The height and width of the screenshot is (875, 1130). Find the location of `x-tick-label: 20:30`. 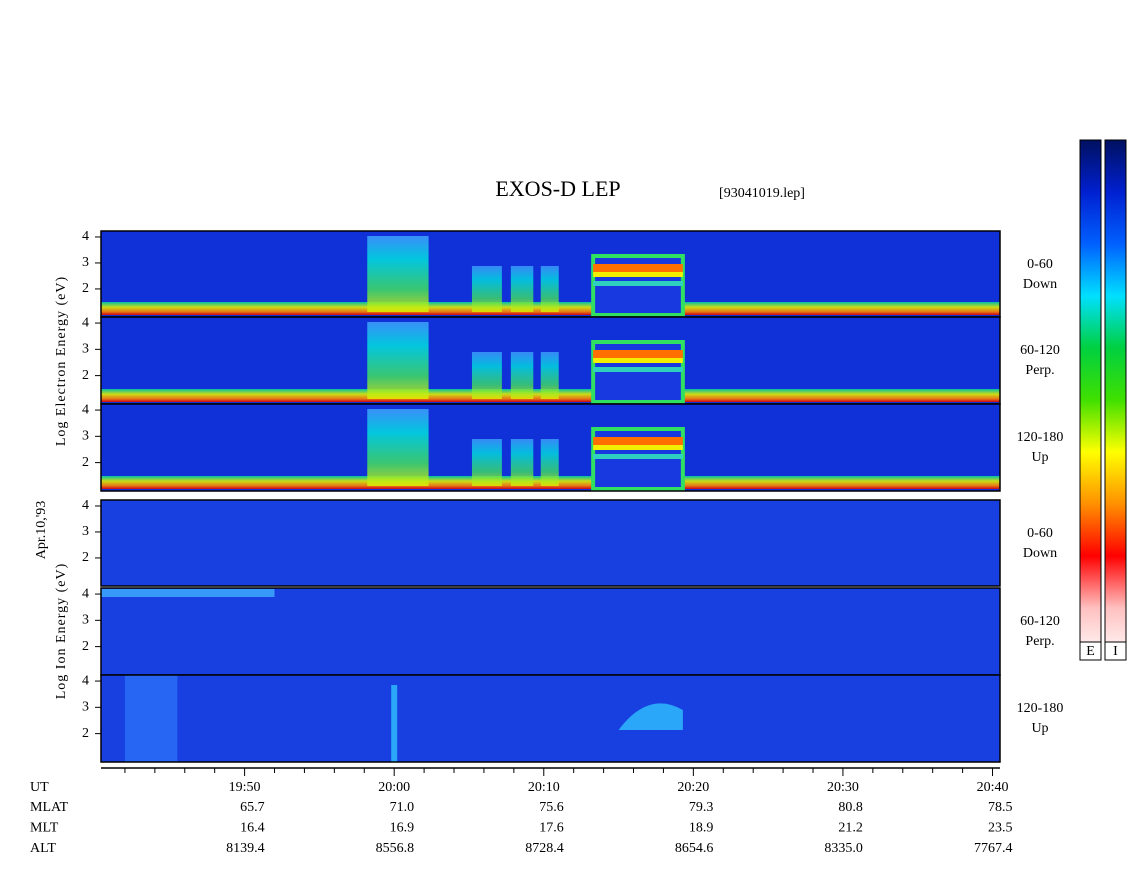

x-tick-label: 20:30 is located at coordinates (843, 787).